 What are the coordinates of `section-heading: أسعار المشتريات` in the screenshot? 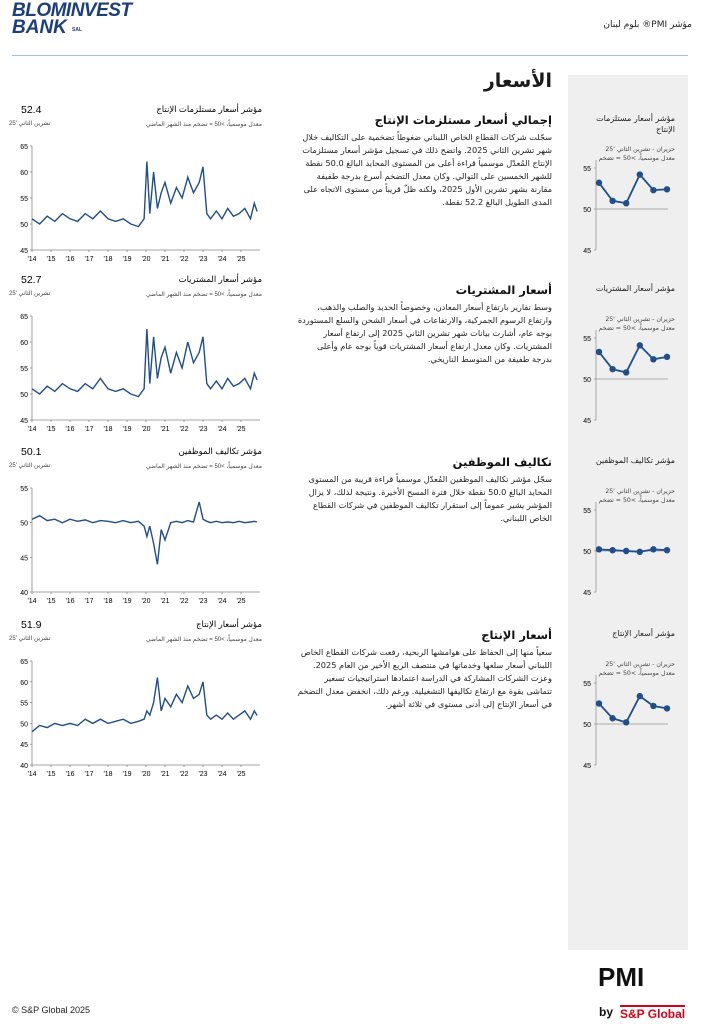 It's located at (503, 290).